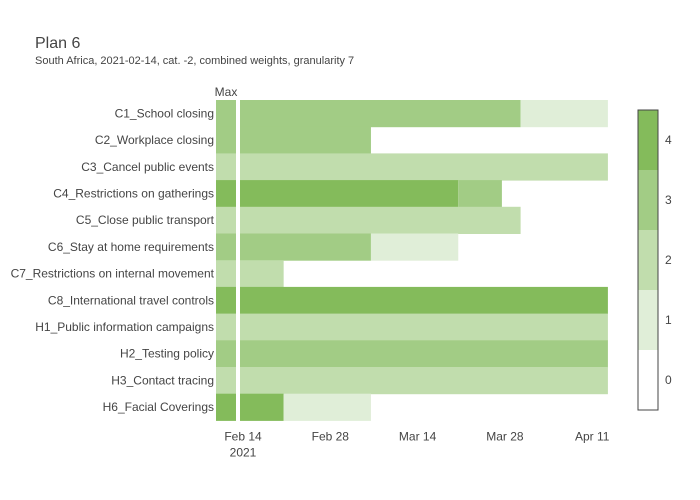 The image size is (700, 500). What do you see at coordinates (158, 407) in the screenshot?
I see `y-axis-label: H6_Facial Coverings` at bounding box center [158, 407].